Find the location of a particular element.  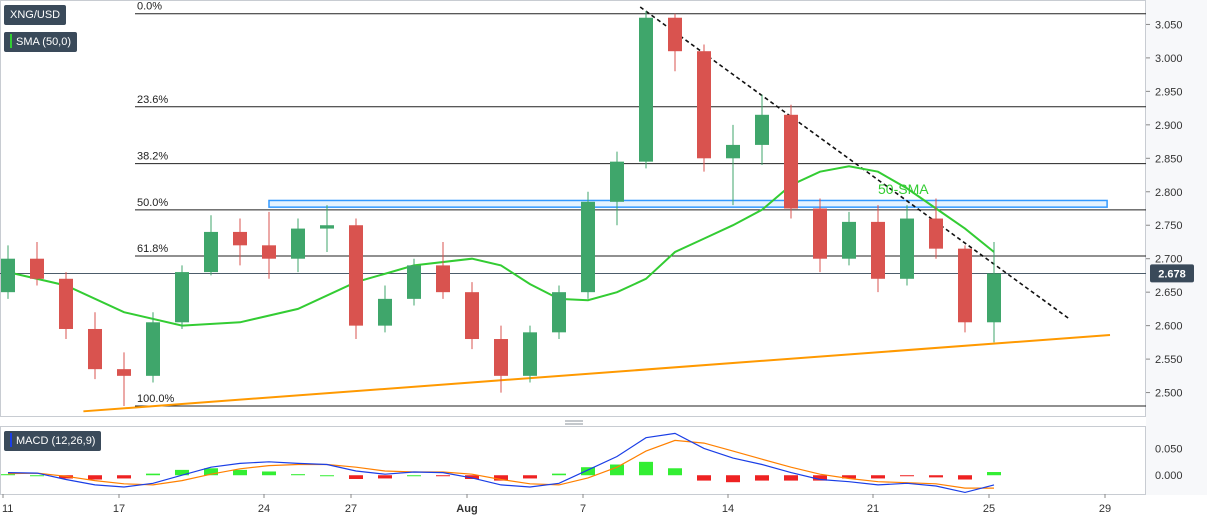

time-tick-label: 7 is located at coordinates (583, 509).